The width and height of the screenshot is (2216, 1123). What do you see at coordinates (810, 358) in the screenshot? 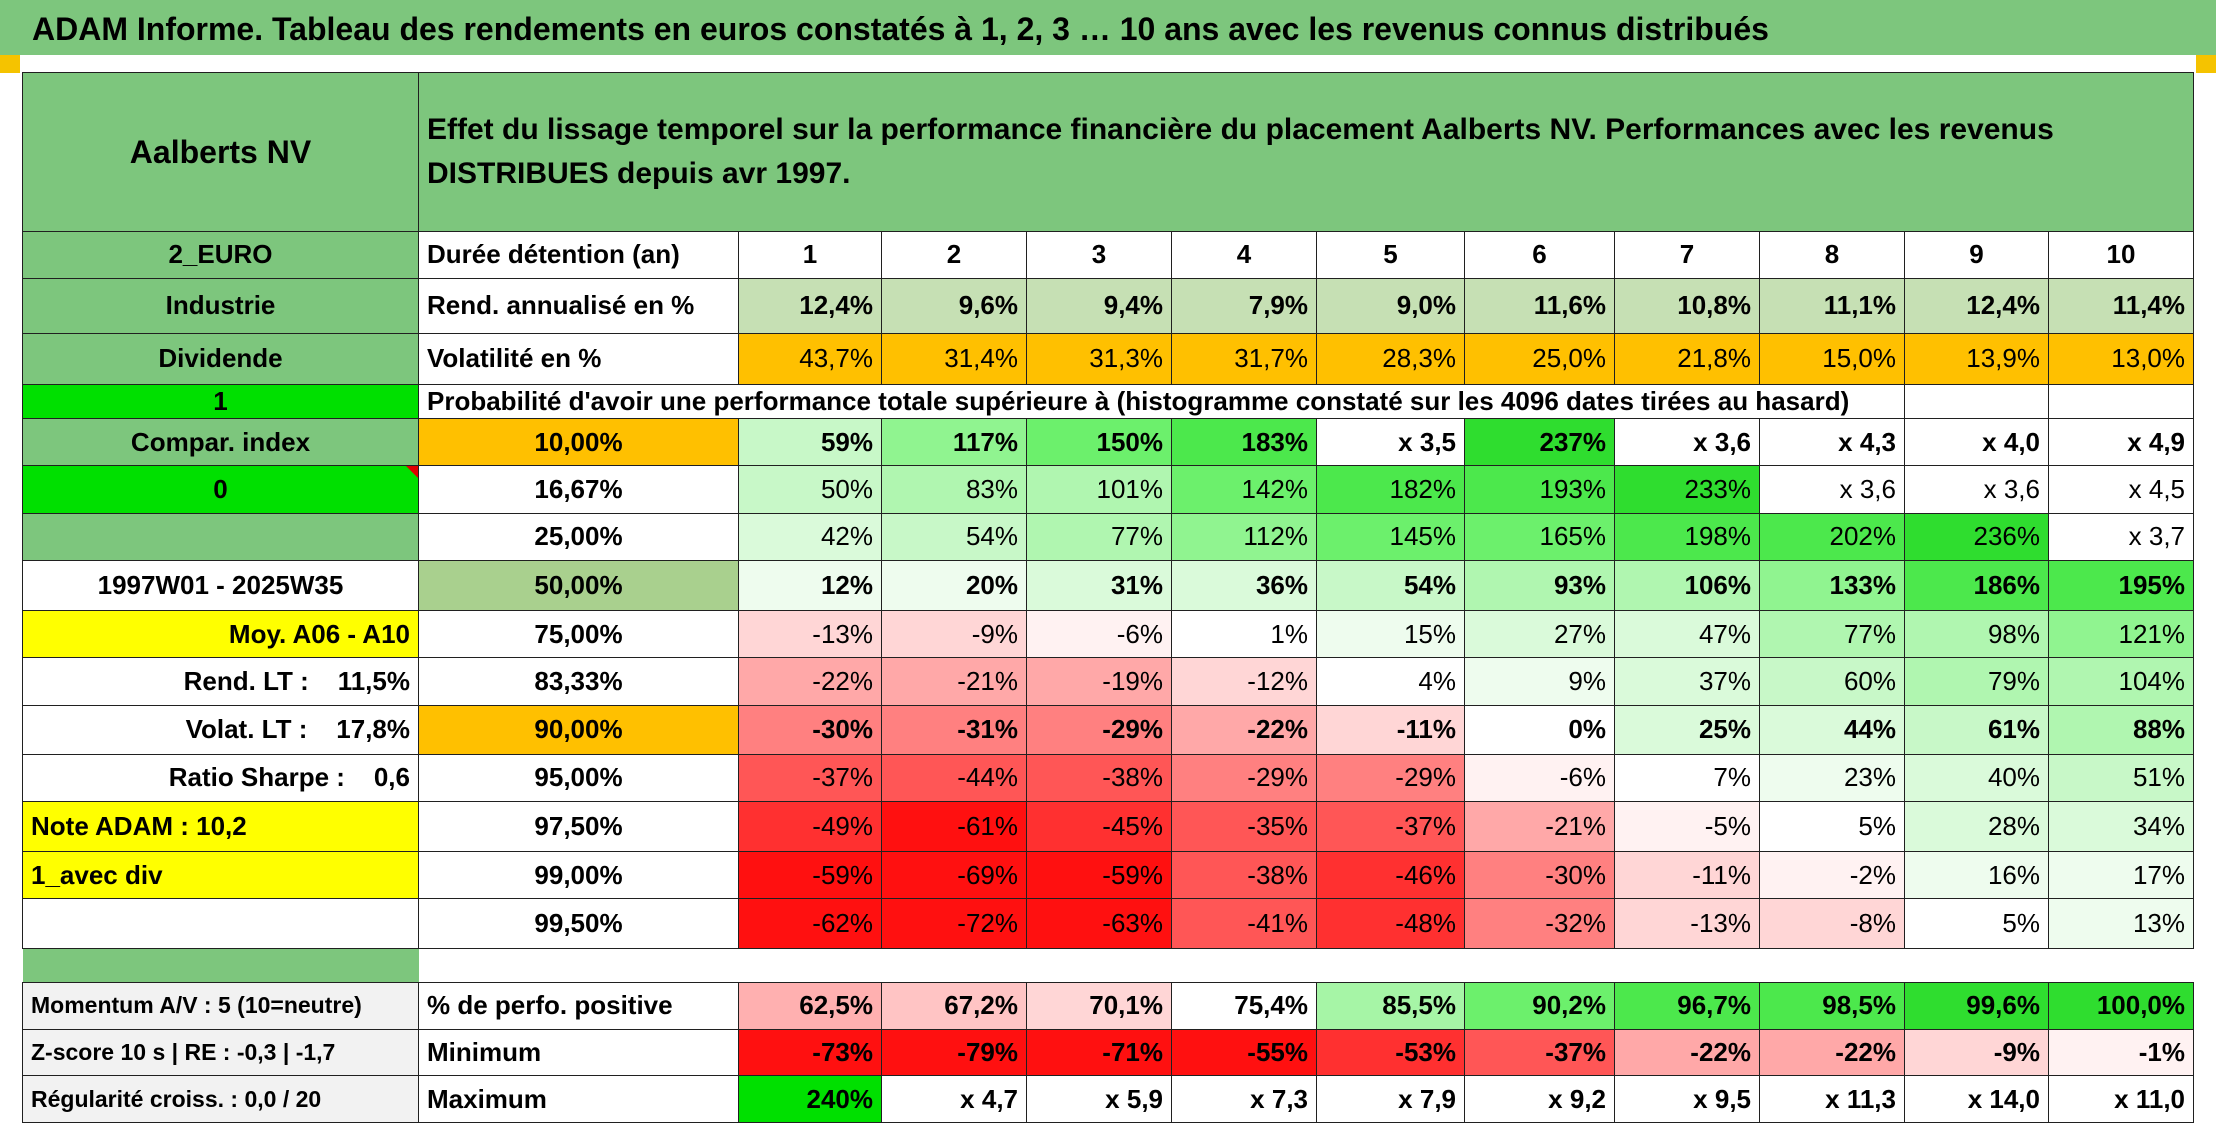
I see `vol-value: 43,7%` at bounding box center [810, 358].